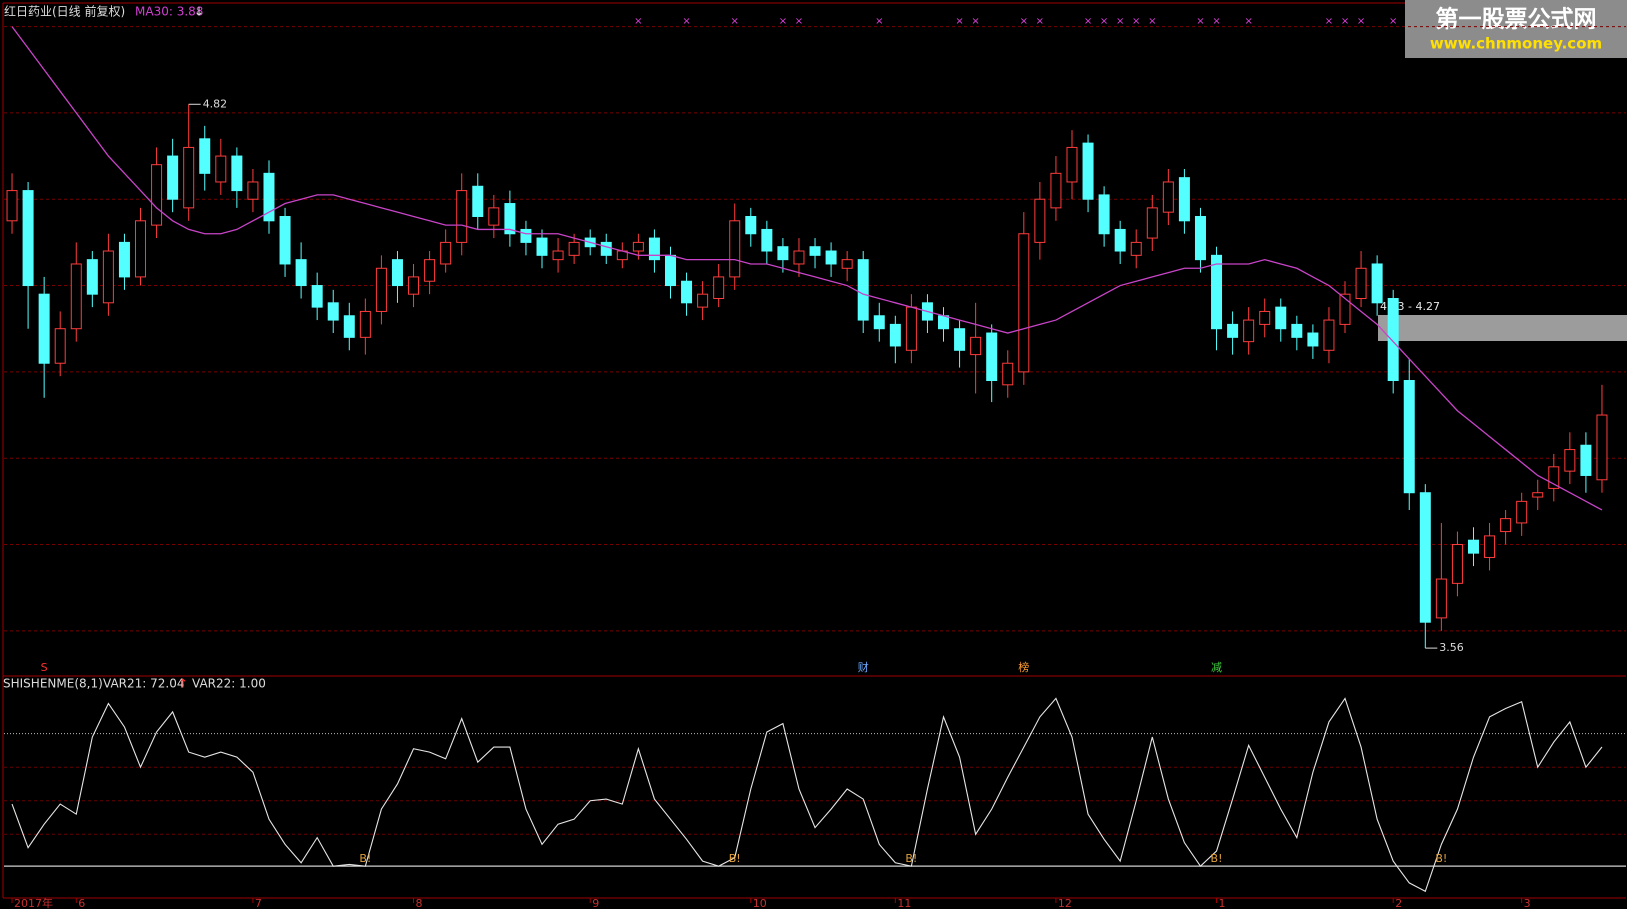 This screenshot has height=909, width=1627. Describe the element at coordinates (64, 11) in the screenshot. I see `chart-title: 红日药业(日线 前复权)` at that location.